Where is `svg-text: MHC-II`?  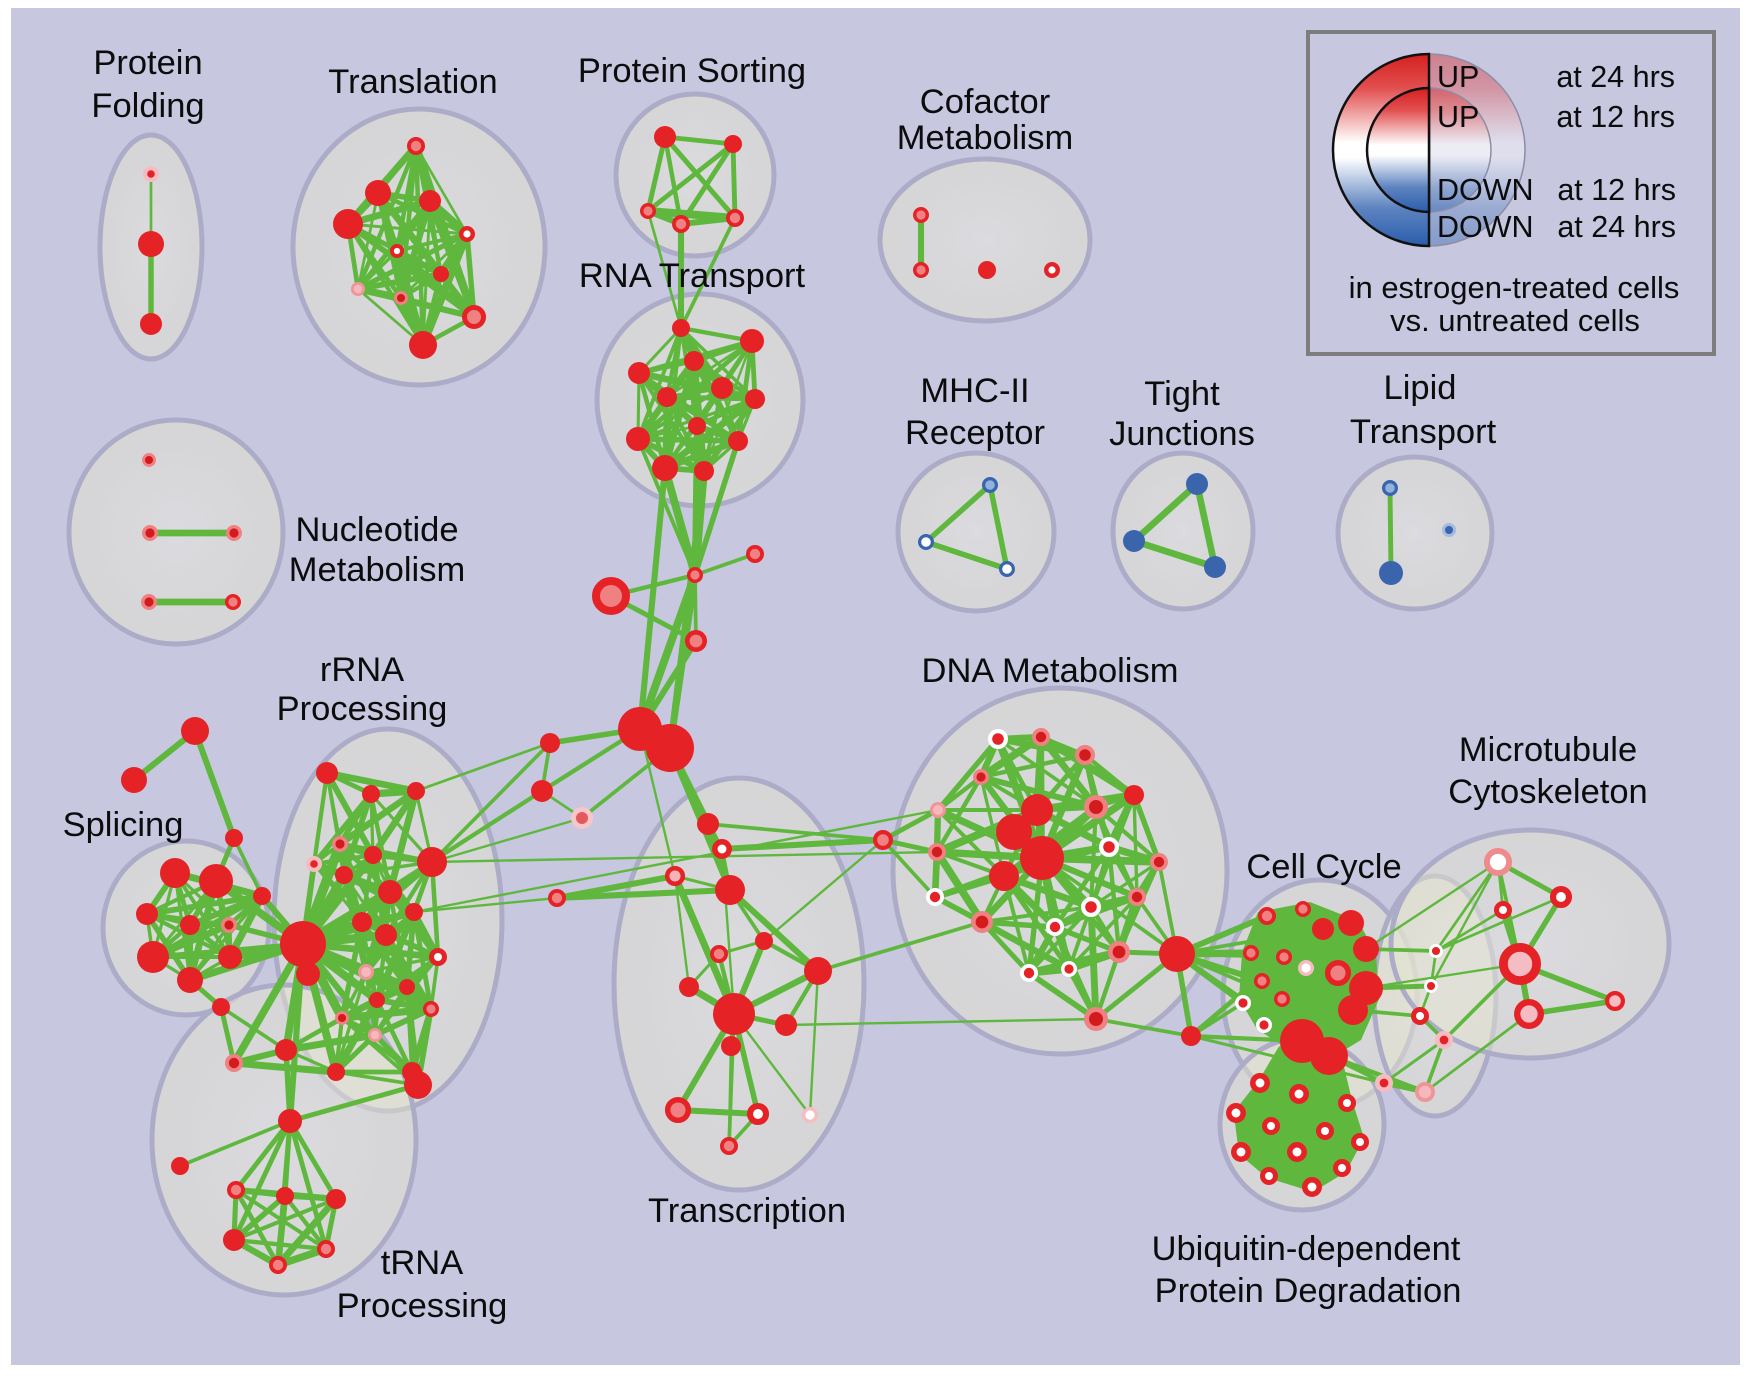 svg-text: MHC-II is located at coordinates (974, 391).